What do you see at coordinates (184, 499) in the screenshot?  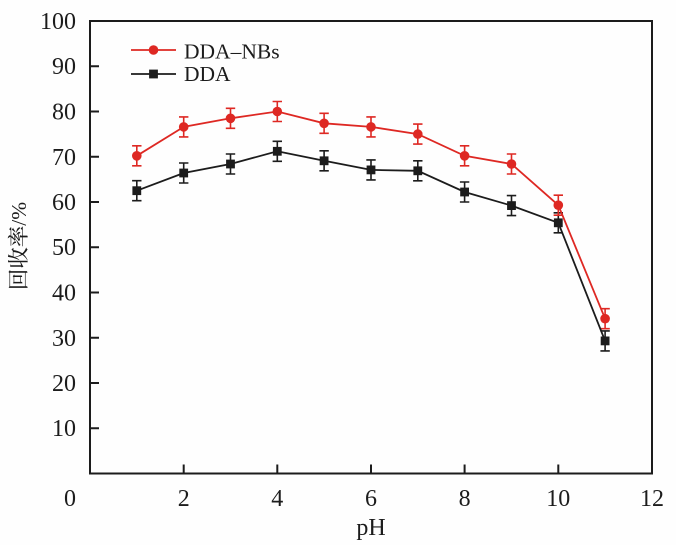 I see `svg-text: 2` at bounding box center [184, 499].